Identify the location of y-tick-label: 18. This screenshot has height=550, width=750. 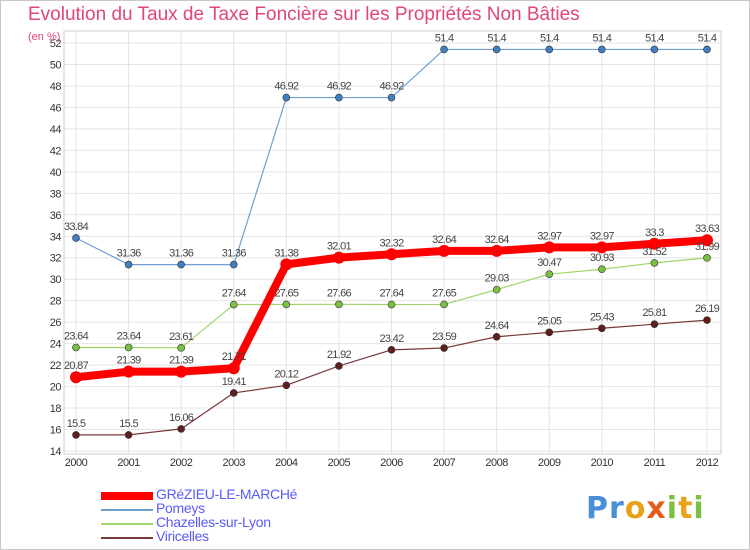
(56, 409).